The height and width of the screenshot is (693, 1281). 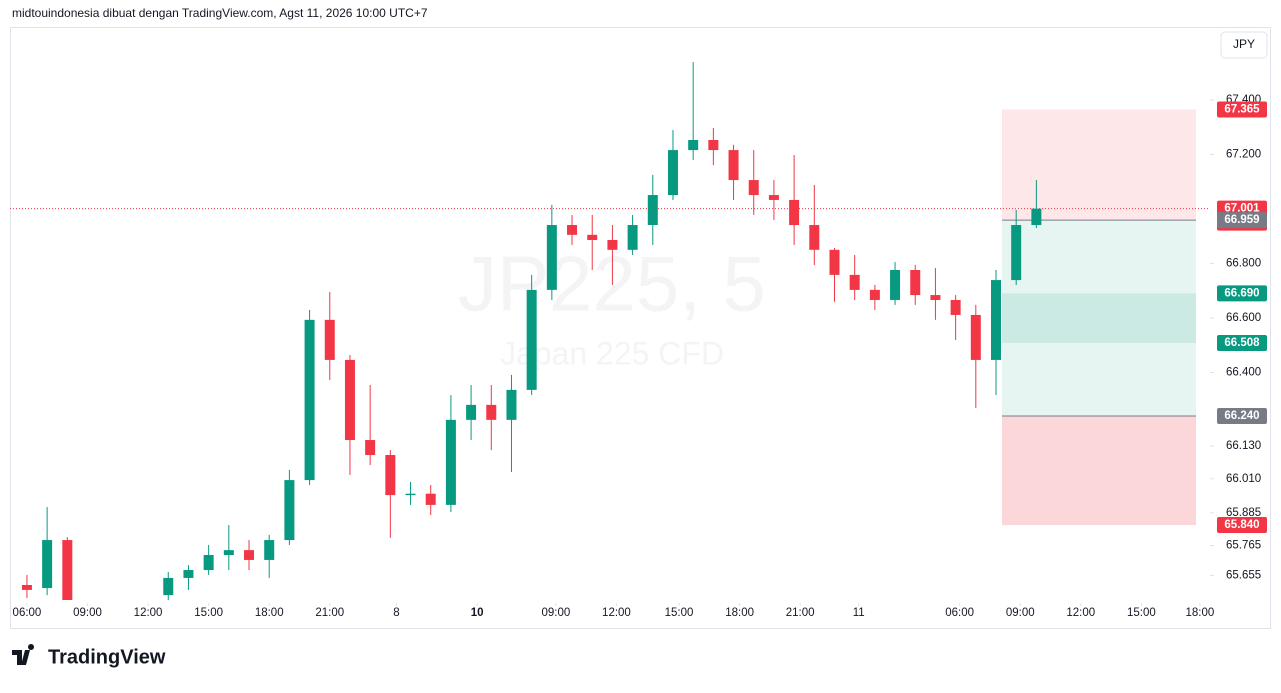 I want to click on currency-button, so click(x=1244, y=45).